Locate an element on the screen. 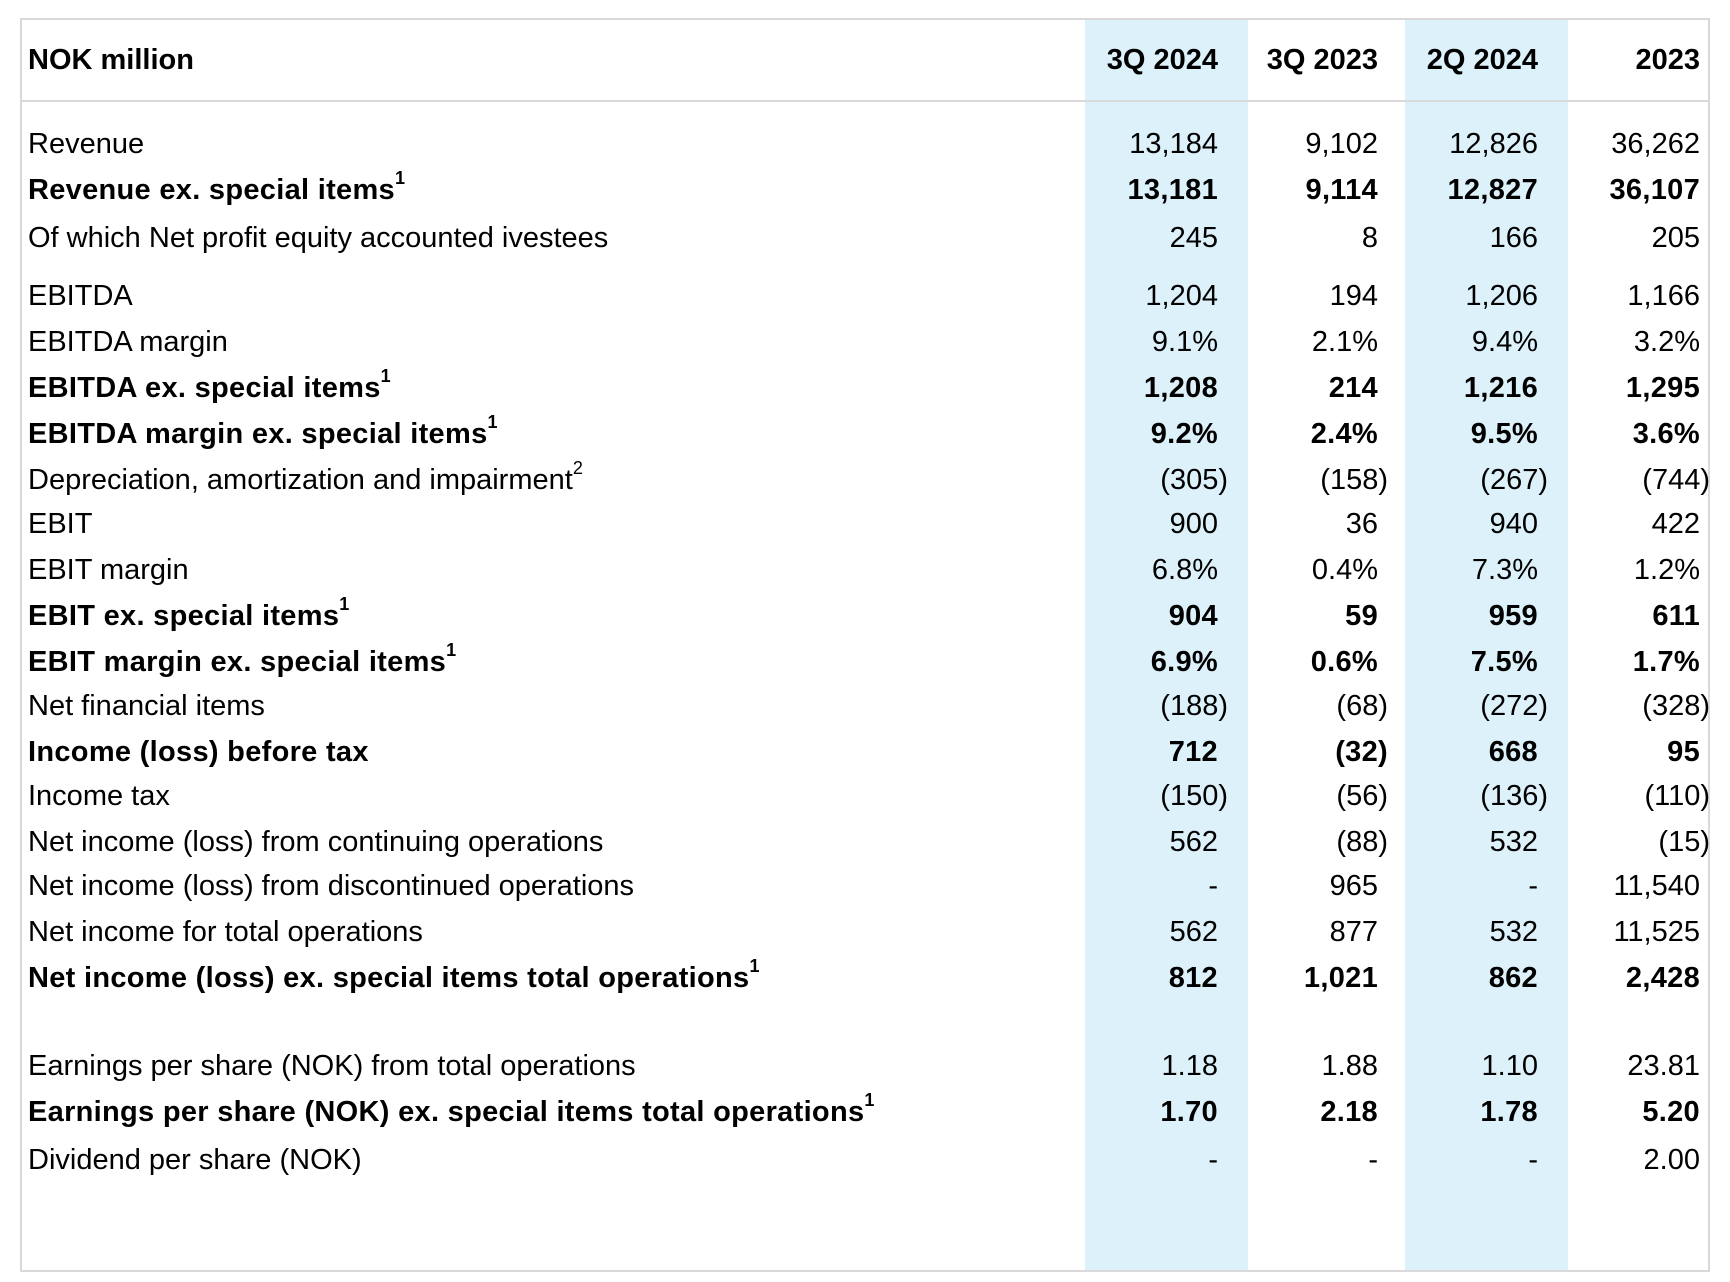 This screenshot has height=1282, width=1730. value-3q-2023: 59 is located at coordinates (1361, 616).